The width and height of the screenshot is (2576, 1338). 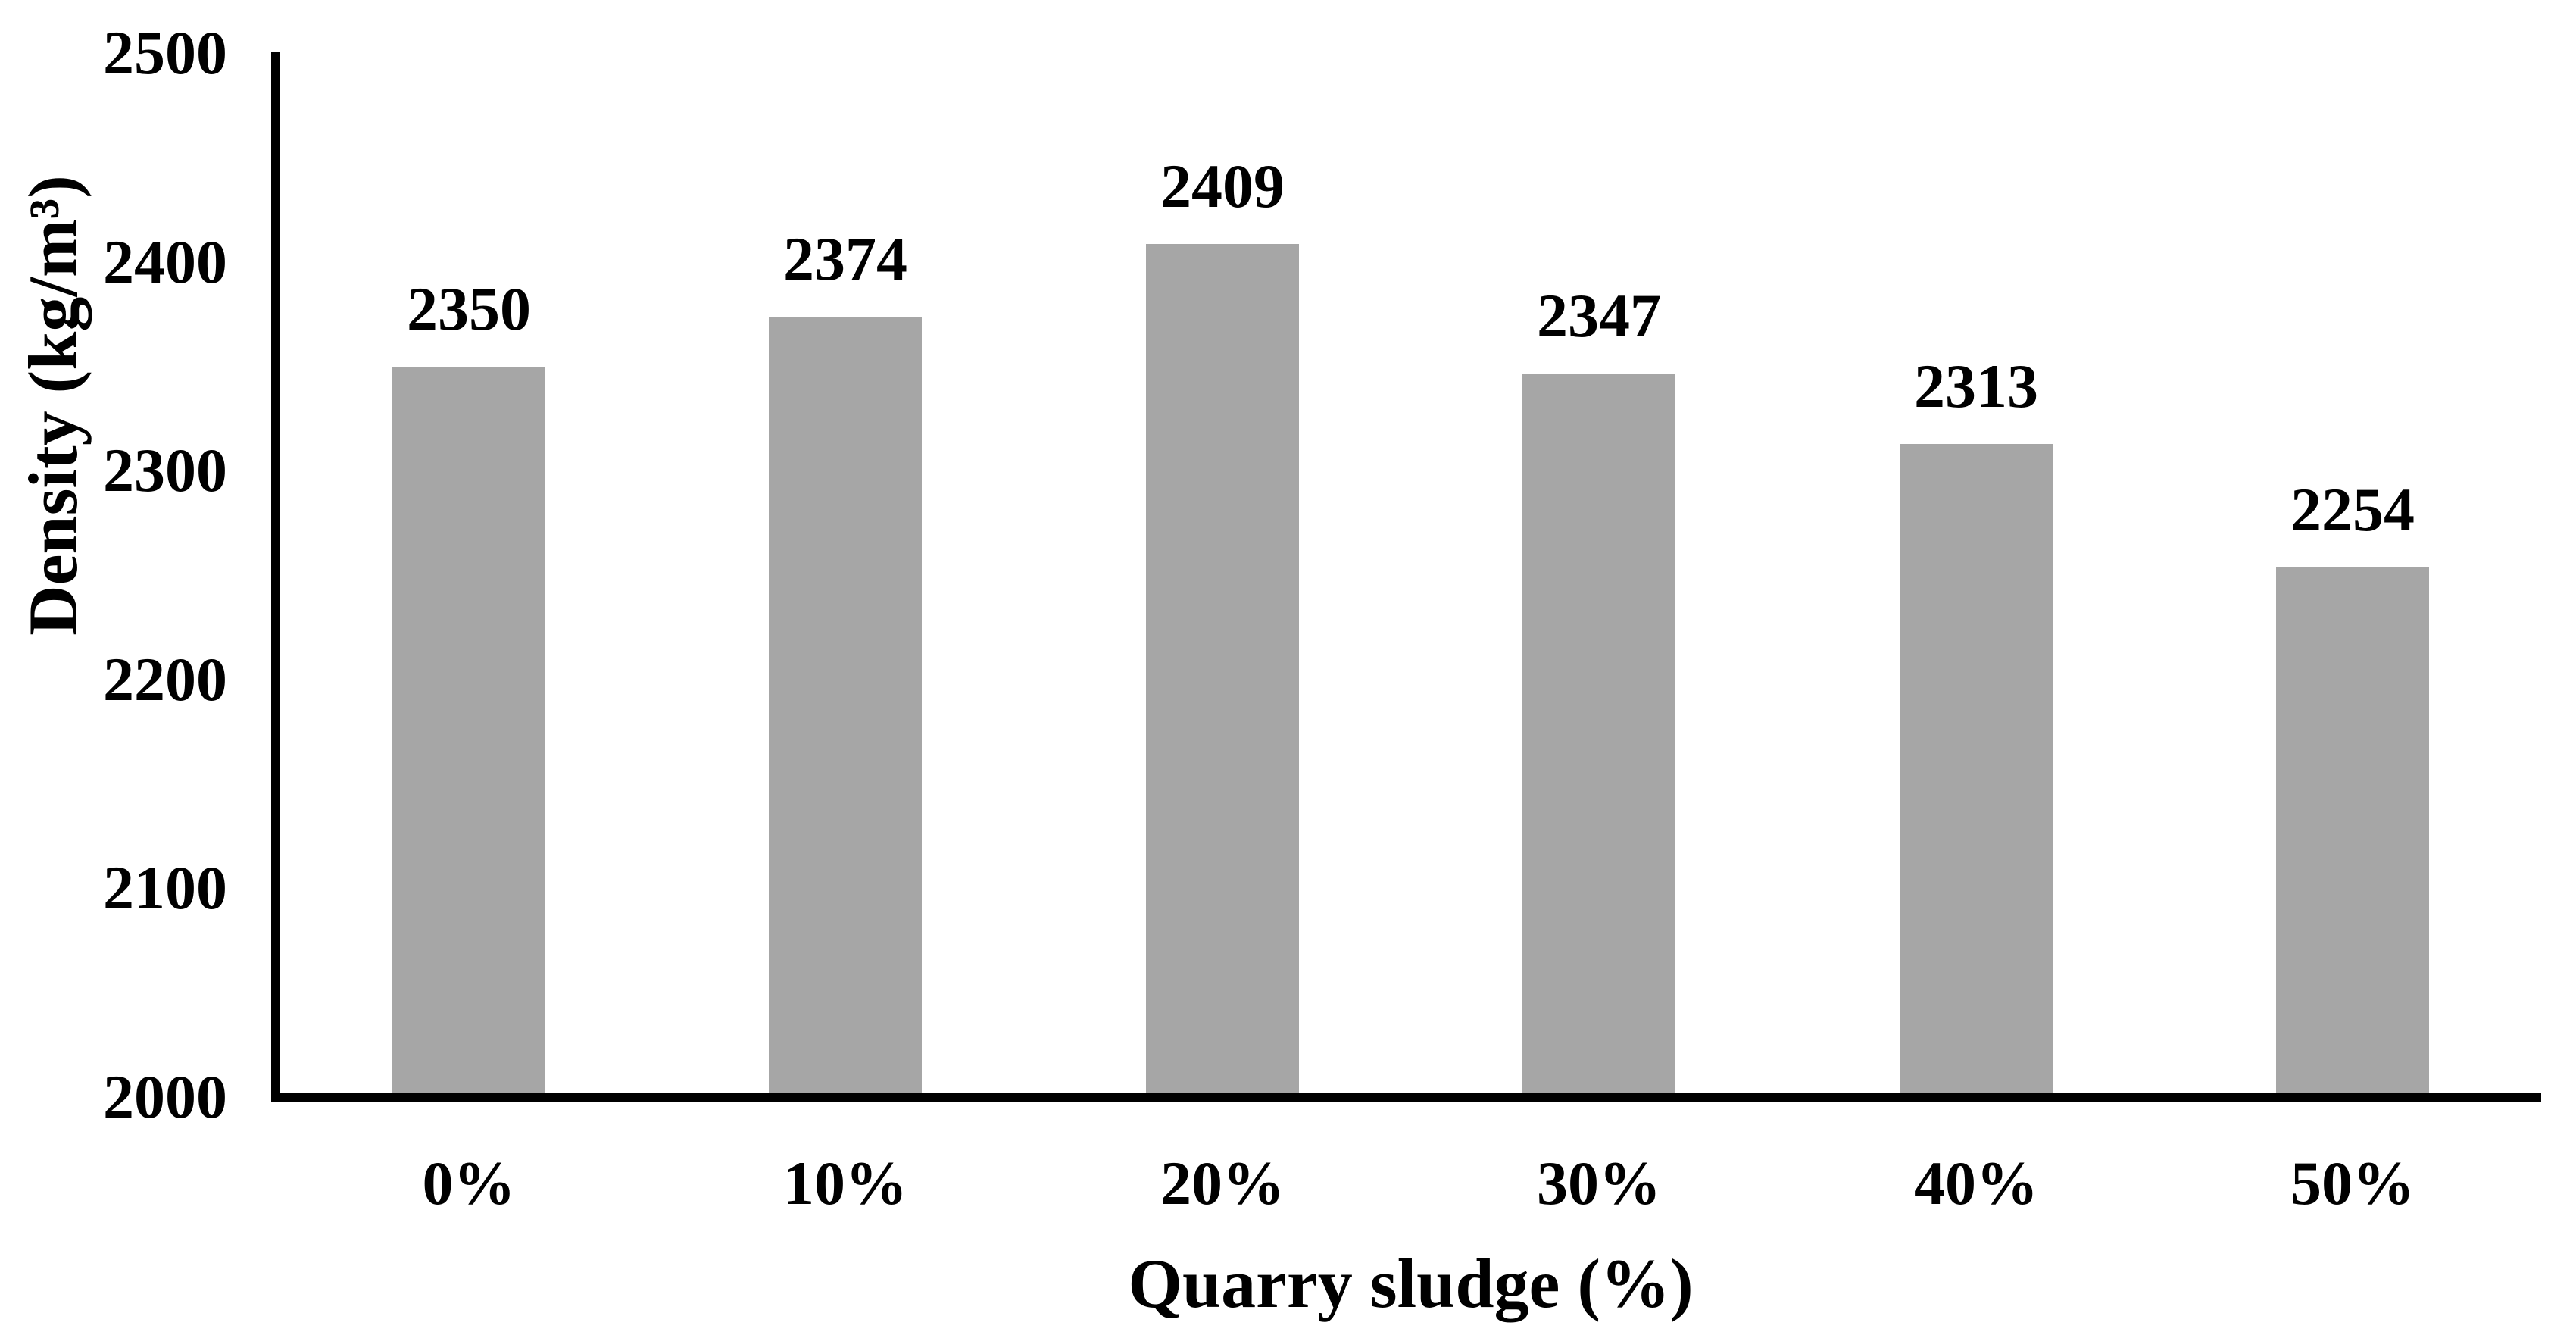 I want to click on x-tick-label: 20%, so click(x=1223, y=1183).